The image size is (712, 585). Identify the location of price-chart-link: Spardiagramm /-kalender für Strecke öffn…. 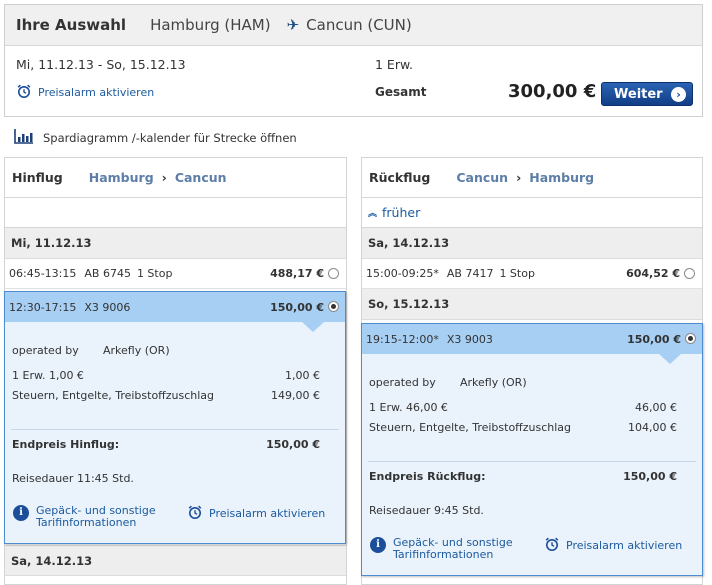
(155, 137).